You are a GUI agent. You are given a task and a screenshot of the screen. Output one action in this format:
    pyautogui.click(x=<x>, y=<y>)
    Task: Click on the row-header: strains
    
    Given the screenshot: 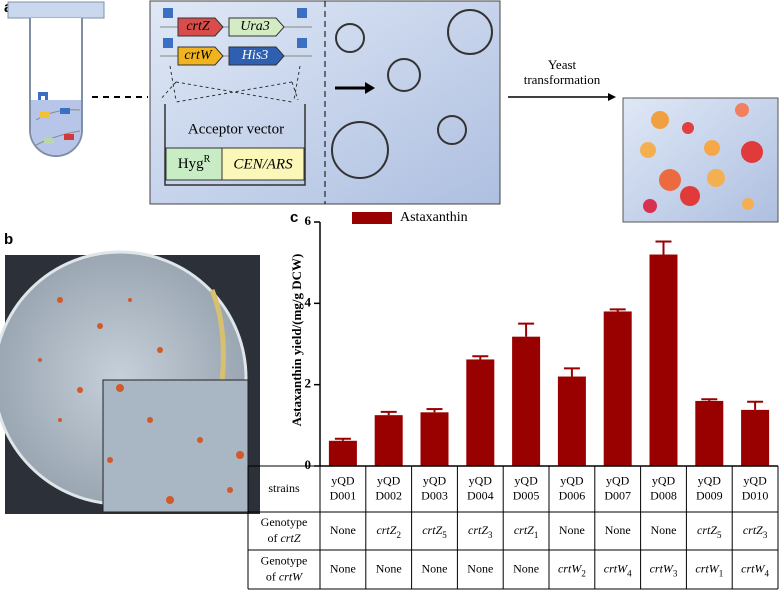 What is the action you would take?
    pyautogui.click(x=284, y=488)
    